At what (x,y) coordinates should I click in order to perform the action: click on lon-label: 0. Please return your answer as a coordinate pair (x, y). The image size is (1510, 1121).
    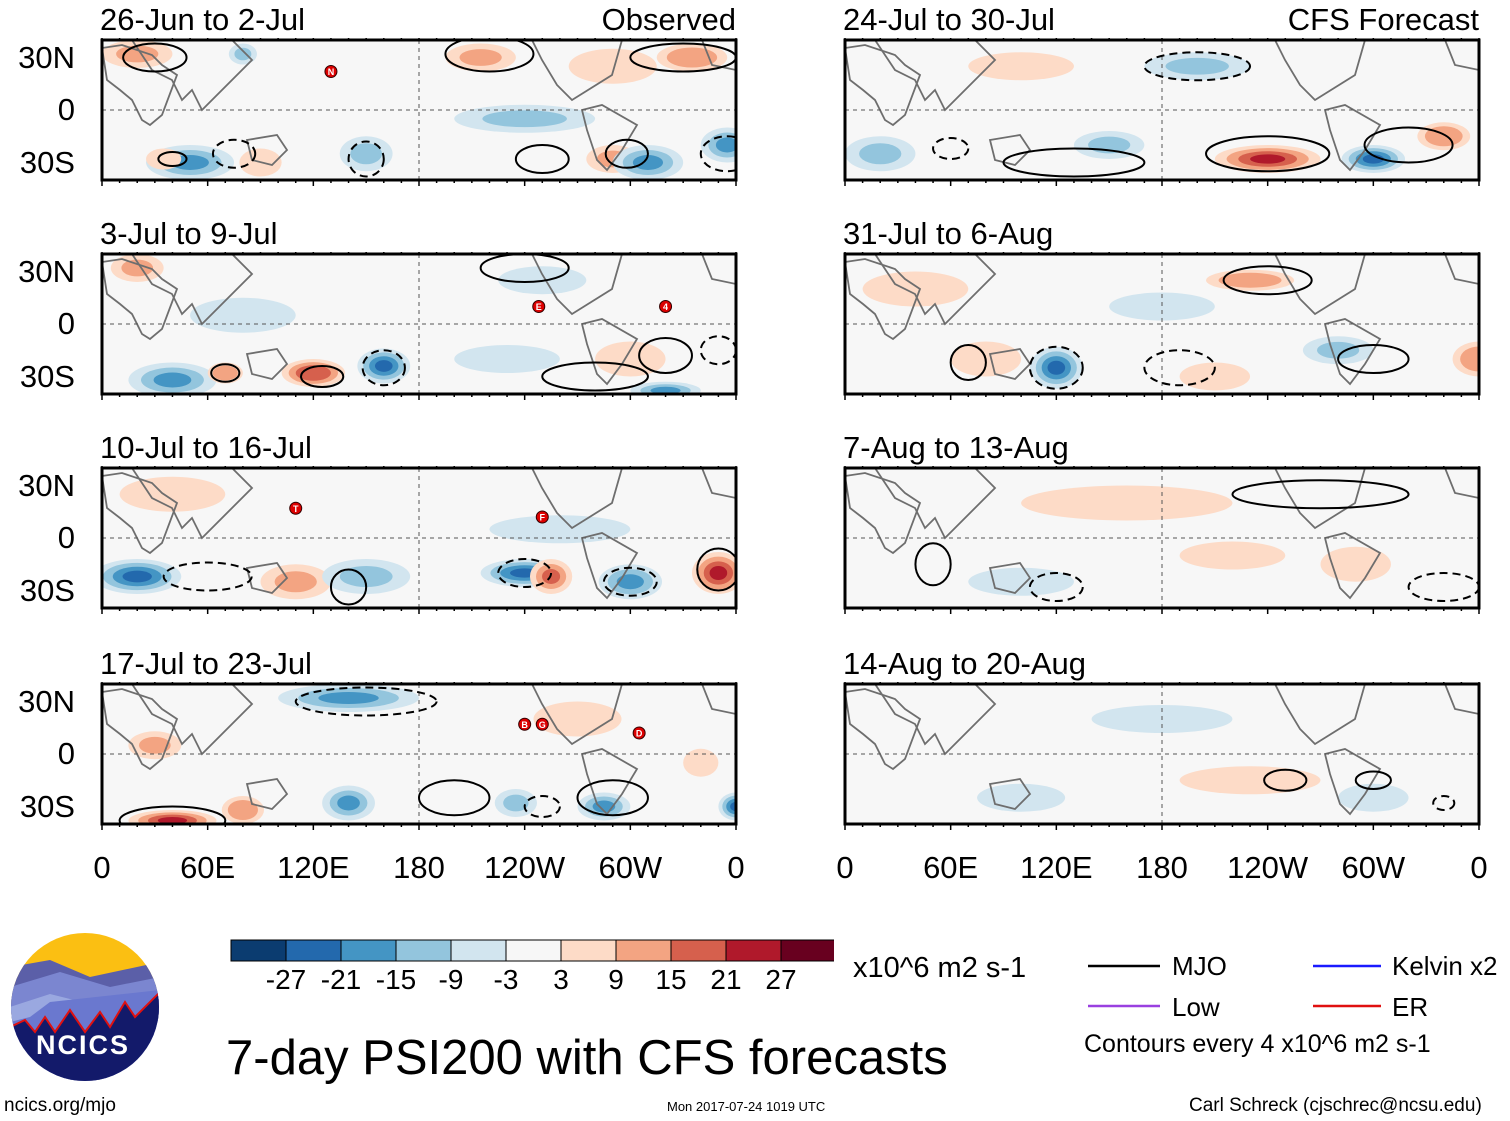
    Looking at the image, I should click on (1479, 867).